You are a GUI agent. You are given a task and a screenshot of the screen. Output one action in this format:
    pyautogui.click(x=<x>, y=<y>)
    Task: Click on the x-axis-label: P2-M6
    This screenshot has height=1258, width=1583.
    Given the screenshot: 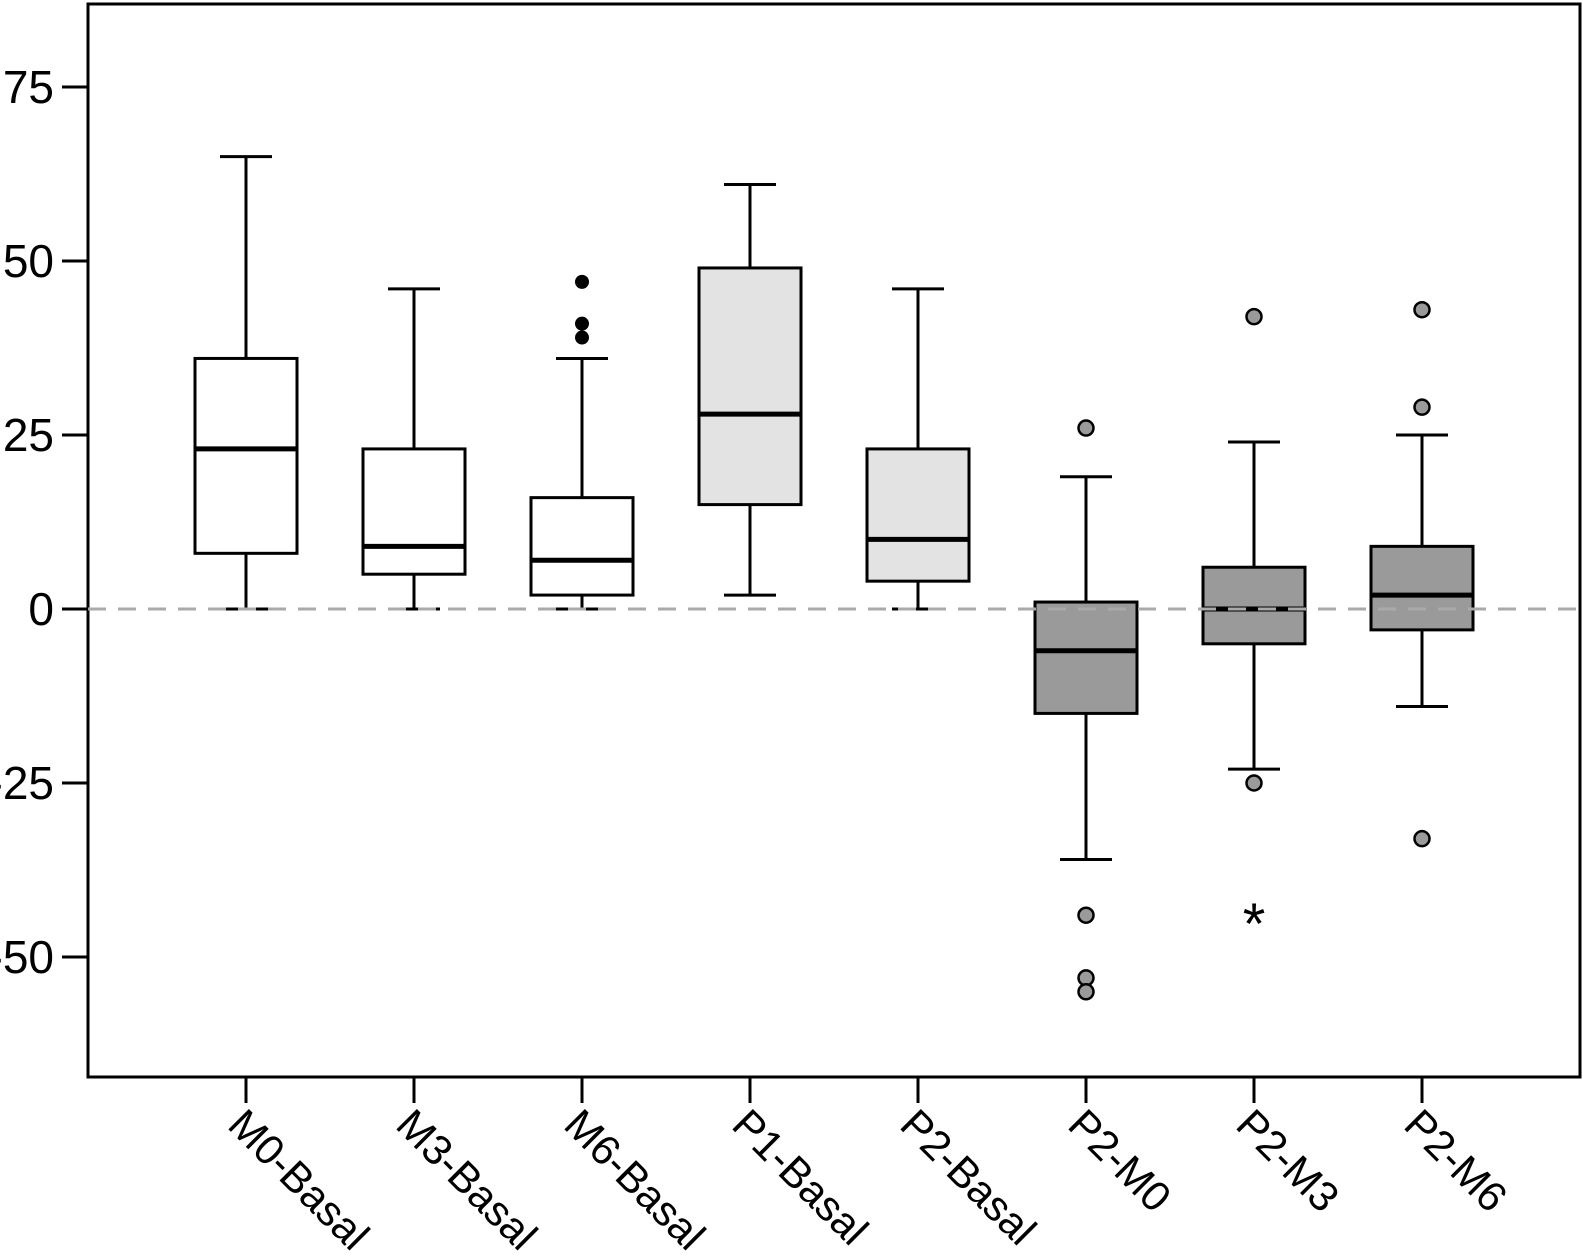 What is the action you would take?
    pyautogui.click(x=1456, y=1160)
    